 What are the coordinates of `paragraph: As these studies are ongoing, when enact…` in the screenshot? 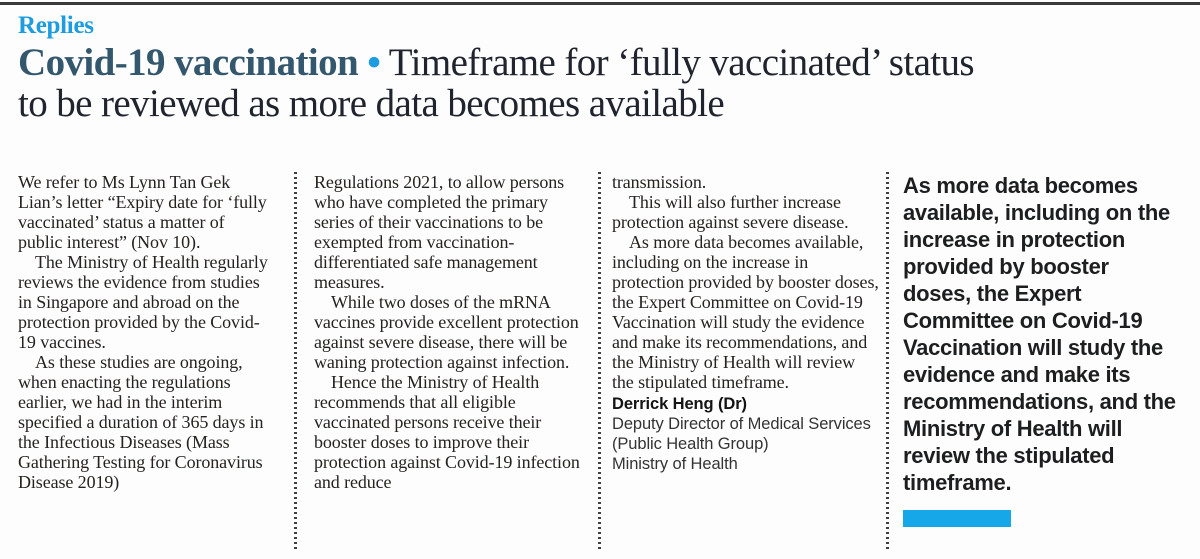 It's located at (141, 422).